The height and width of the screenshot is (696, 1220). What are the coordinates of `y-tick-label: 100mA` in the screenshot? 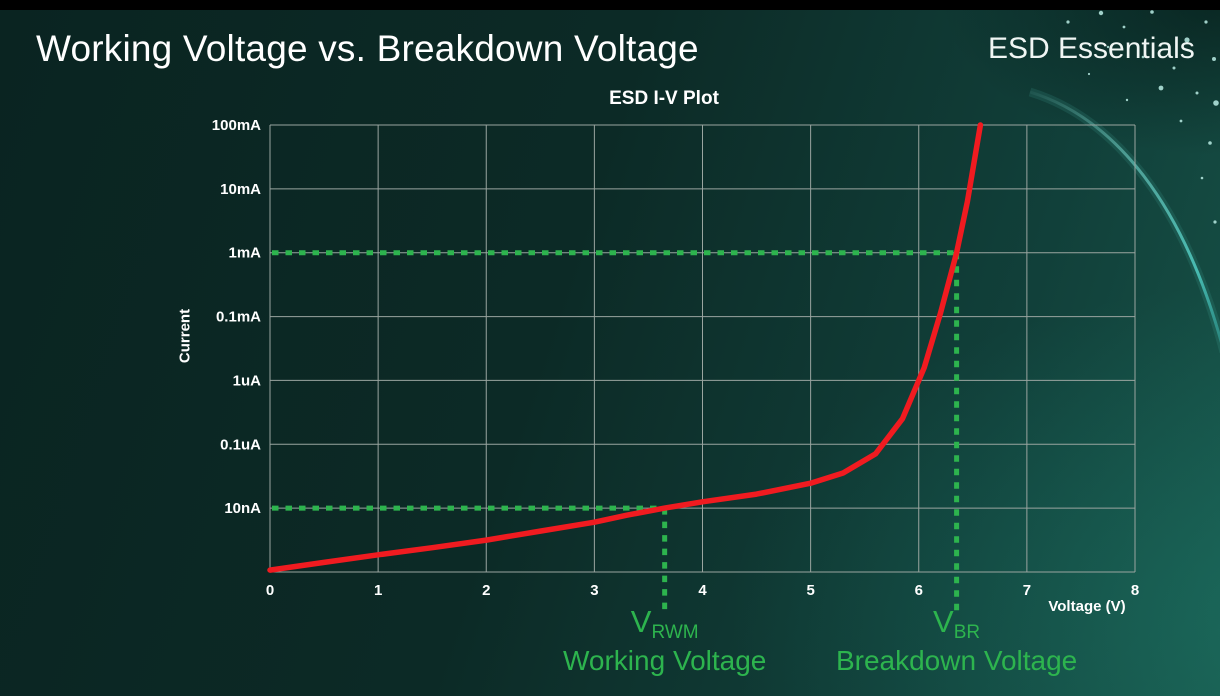 It's located at (236, 125).